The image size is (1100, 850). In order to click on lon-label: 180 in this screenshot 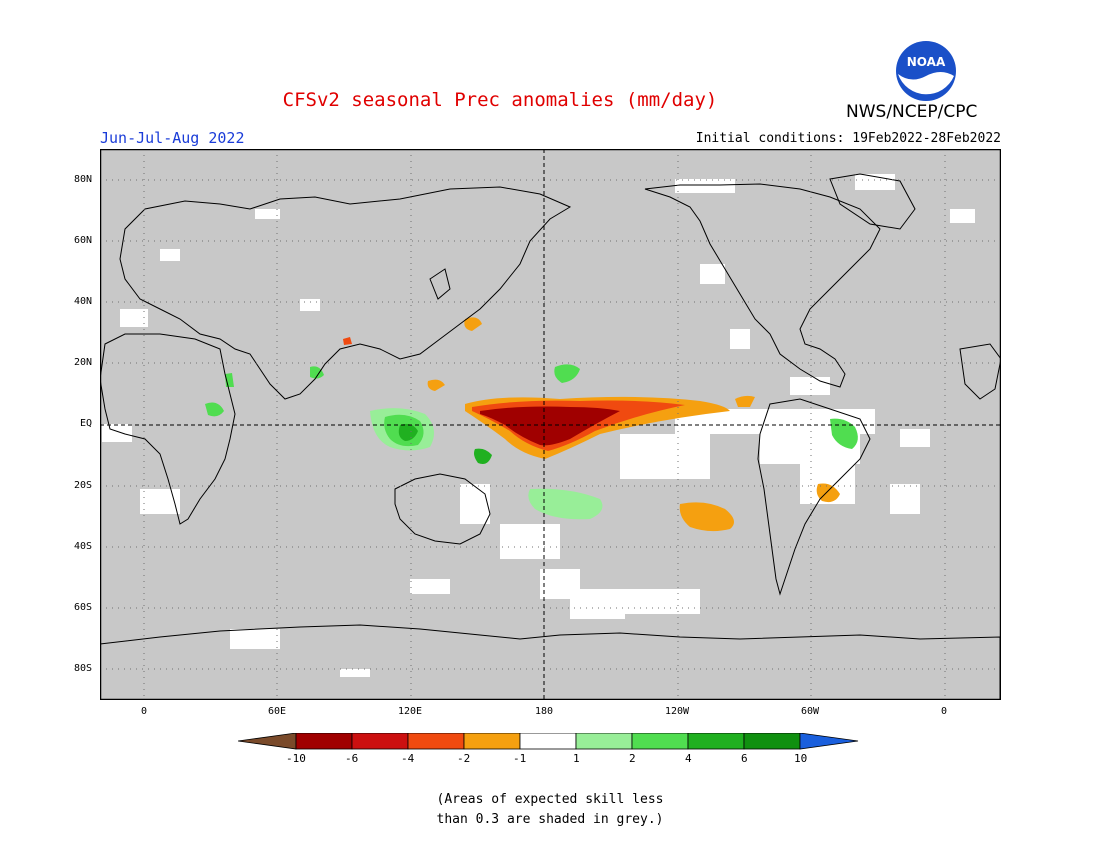, I will do `click(544, 711)`.